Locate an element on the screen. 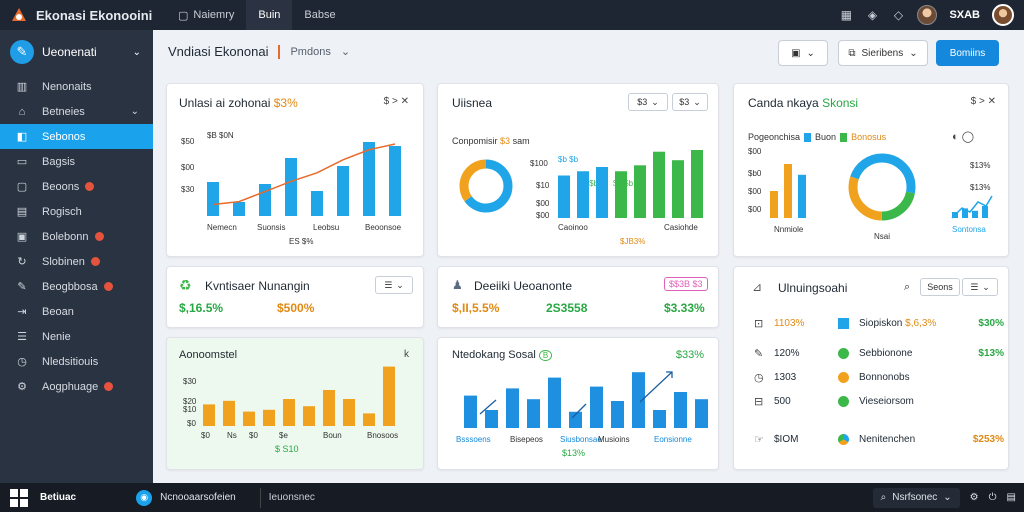 The width and height of the screenshot is (1024, 512). x-tick: Nsai is located at coordinates (882, 236).